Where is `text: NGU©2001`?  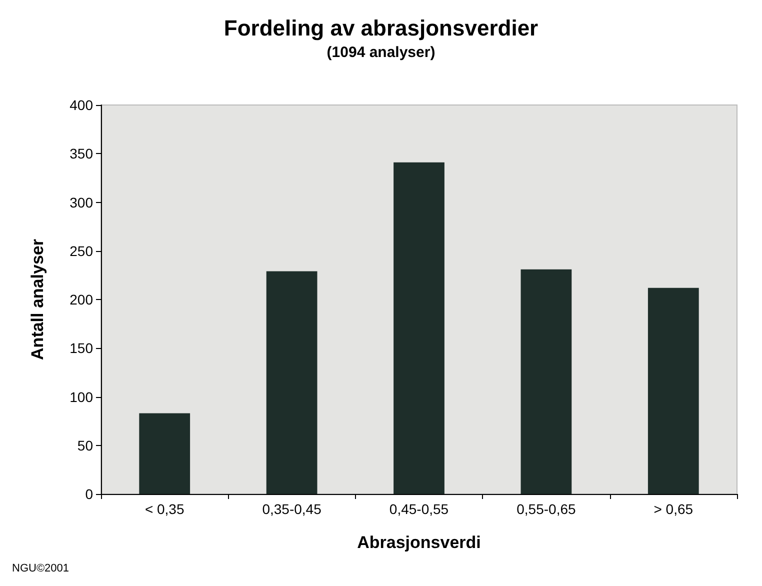 text: NGU©2001 is located at coordinates (41, 568).